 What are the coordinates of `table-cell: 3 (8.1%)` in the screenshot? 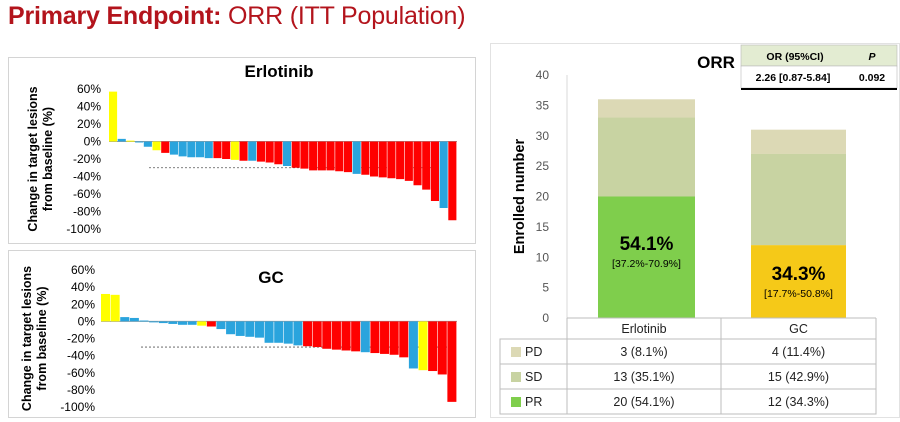 It's located at (643, 352).